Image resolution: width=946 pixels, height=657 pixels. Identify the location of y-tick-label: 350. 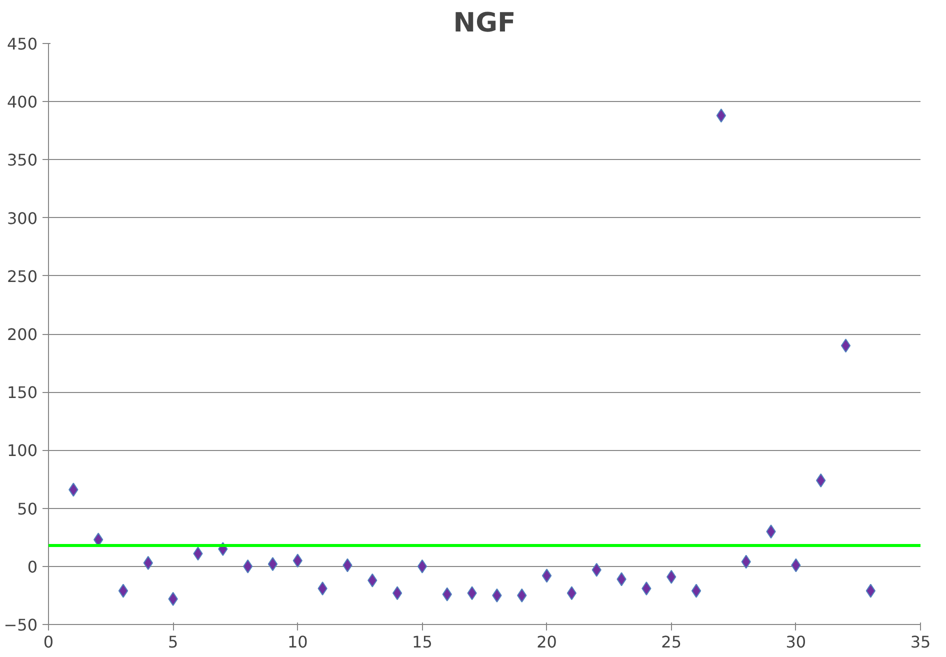
(22, 160).